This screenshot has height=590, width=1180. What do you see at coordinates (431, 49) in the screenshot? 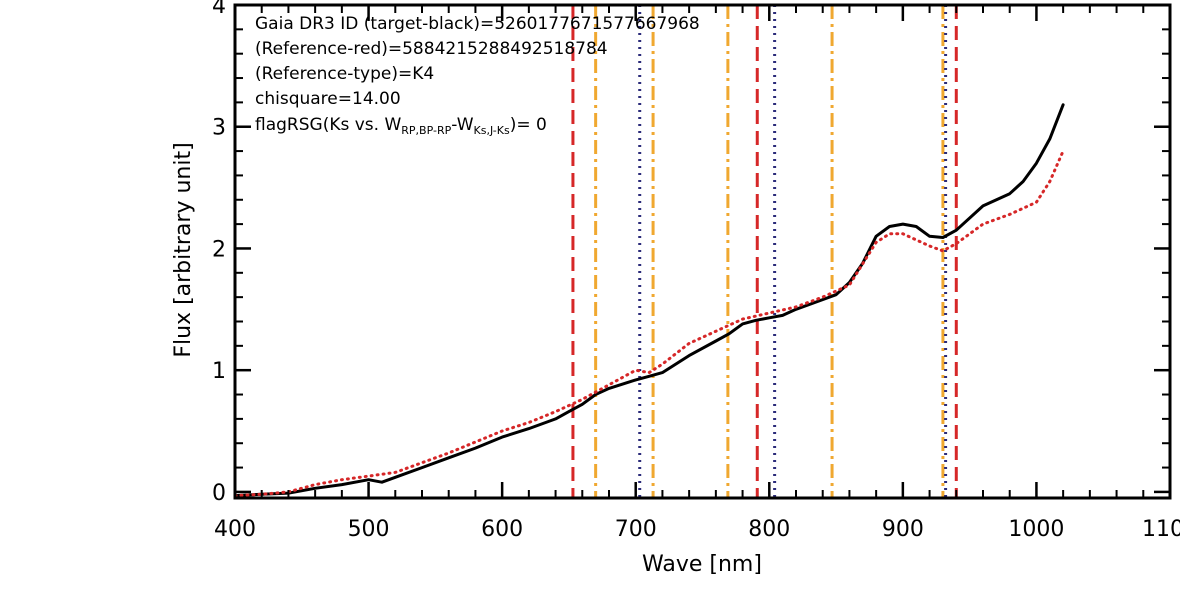
I see `annotation-reference-red: (Reference-red)=5884215288492518784` at bounding box center [431, 49].